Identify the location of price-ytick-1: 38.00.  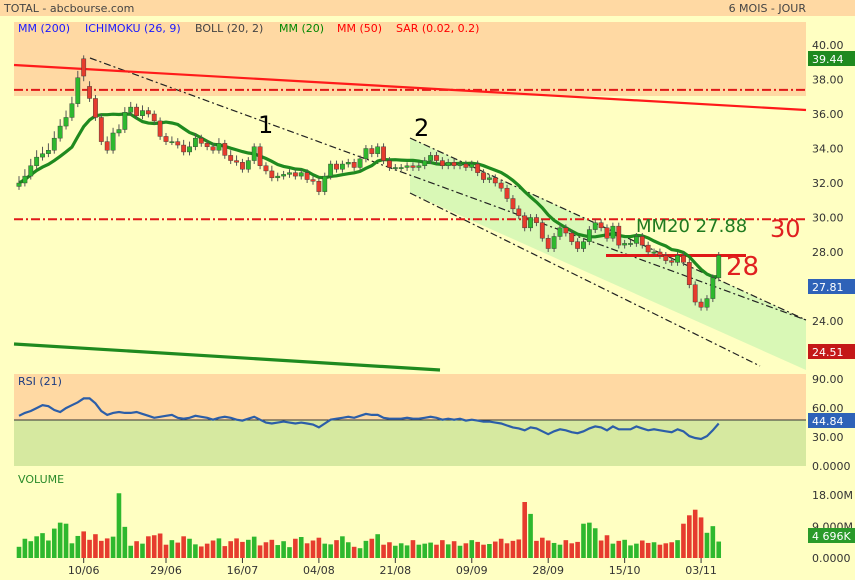
(828, 80).